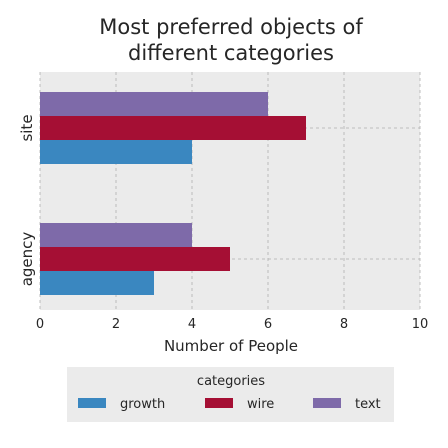 This screenshot has height=448, width=448. What do you see at coordinates (27, 127) in the screenshot?
I see `y-category-label-site: site` at bounding box center [27, 127].